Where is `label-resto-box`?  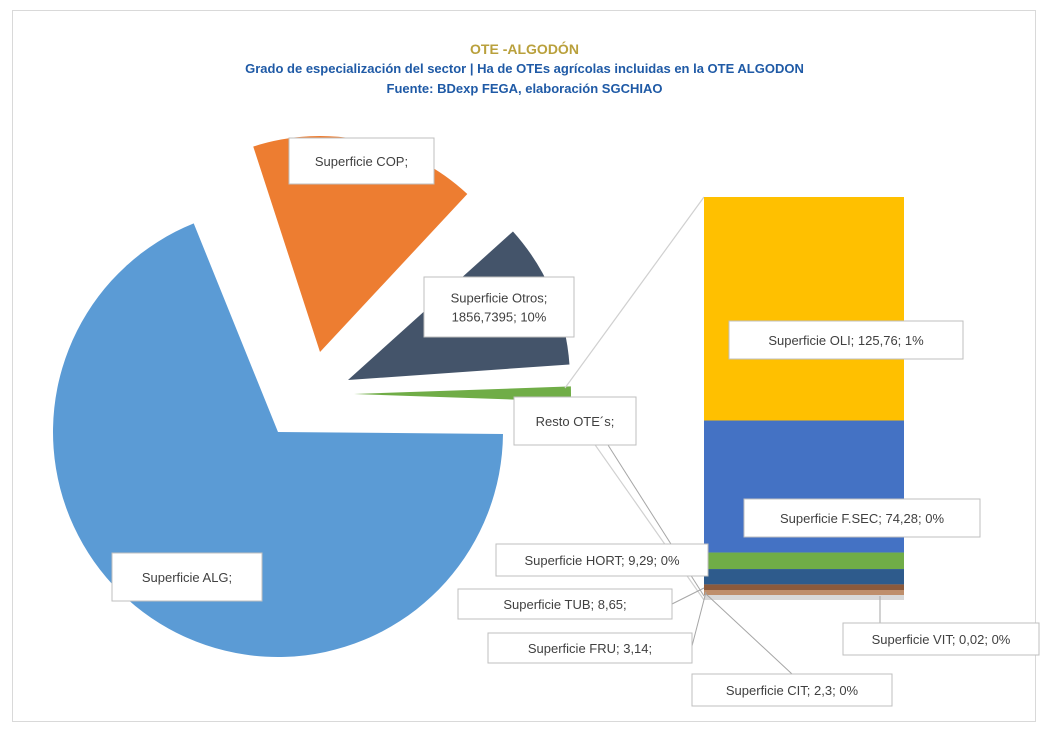
label-resto-box is located at coordinates (575, 421).